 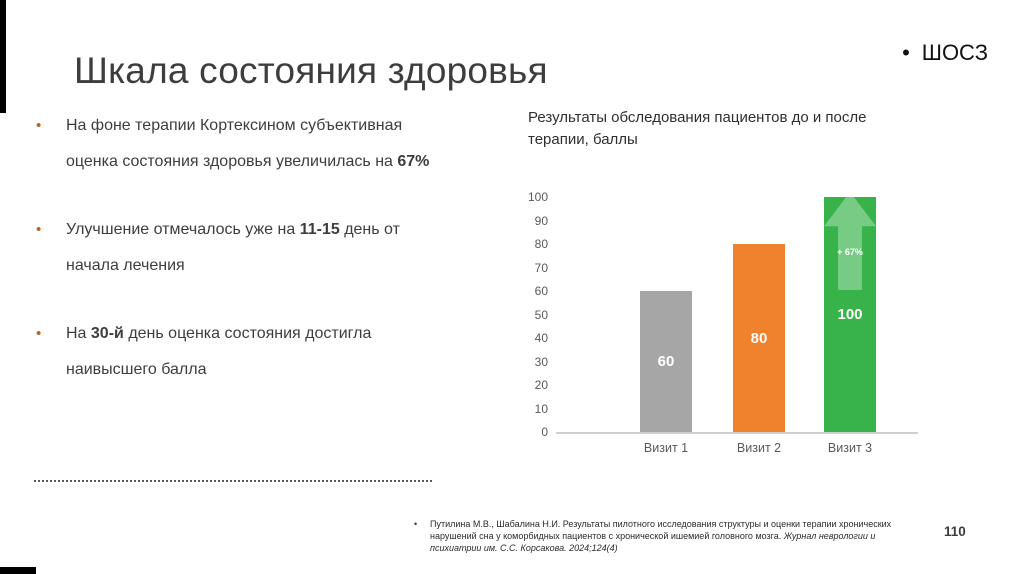 I want to click on bar-value-label: 80, so click(x=759, y=338).